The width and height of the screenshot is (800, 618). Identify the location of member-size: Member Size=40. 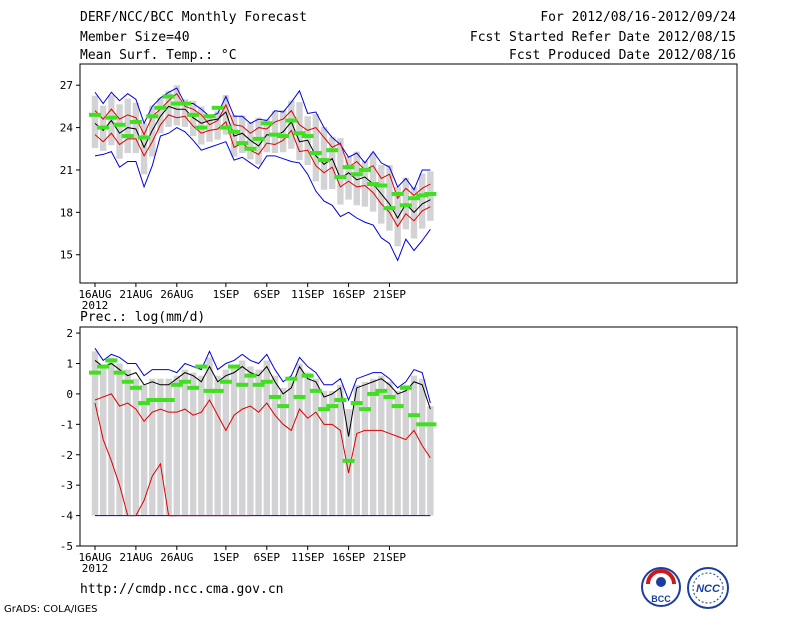
(135, 37).